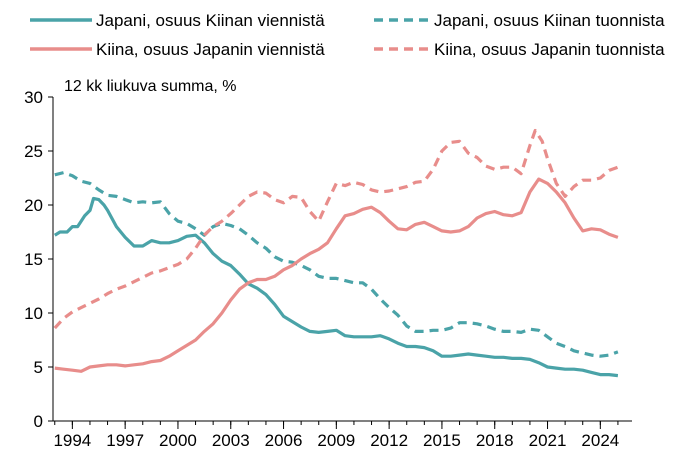  Describe the element at coordinates (150, 86) in the screenshot. I see `y-axis-unit-label: 12 kk liukuva summa, %` at that location.